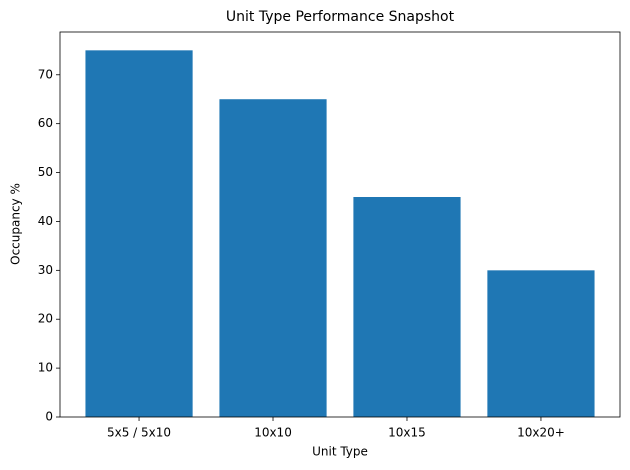 The width and height of the screenshot is (630, 470). I want to click on x-tick-label: 10x10, so click(273, 433).